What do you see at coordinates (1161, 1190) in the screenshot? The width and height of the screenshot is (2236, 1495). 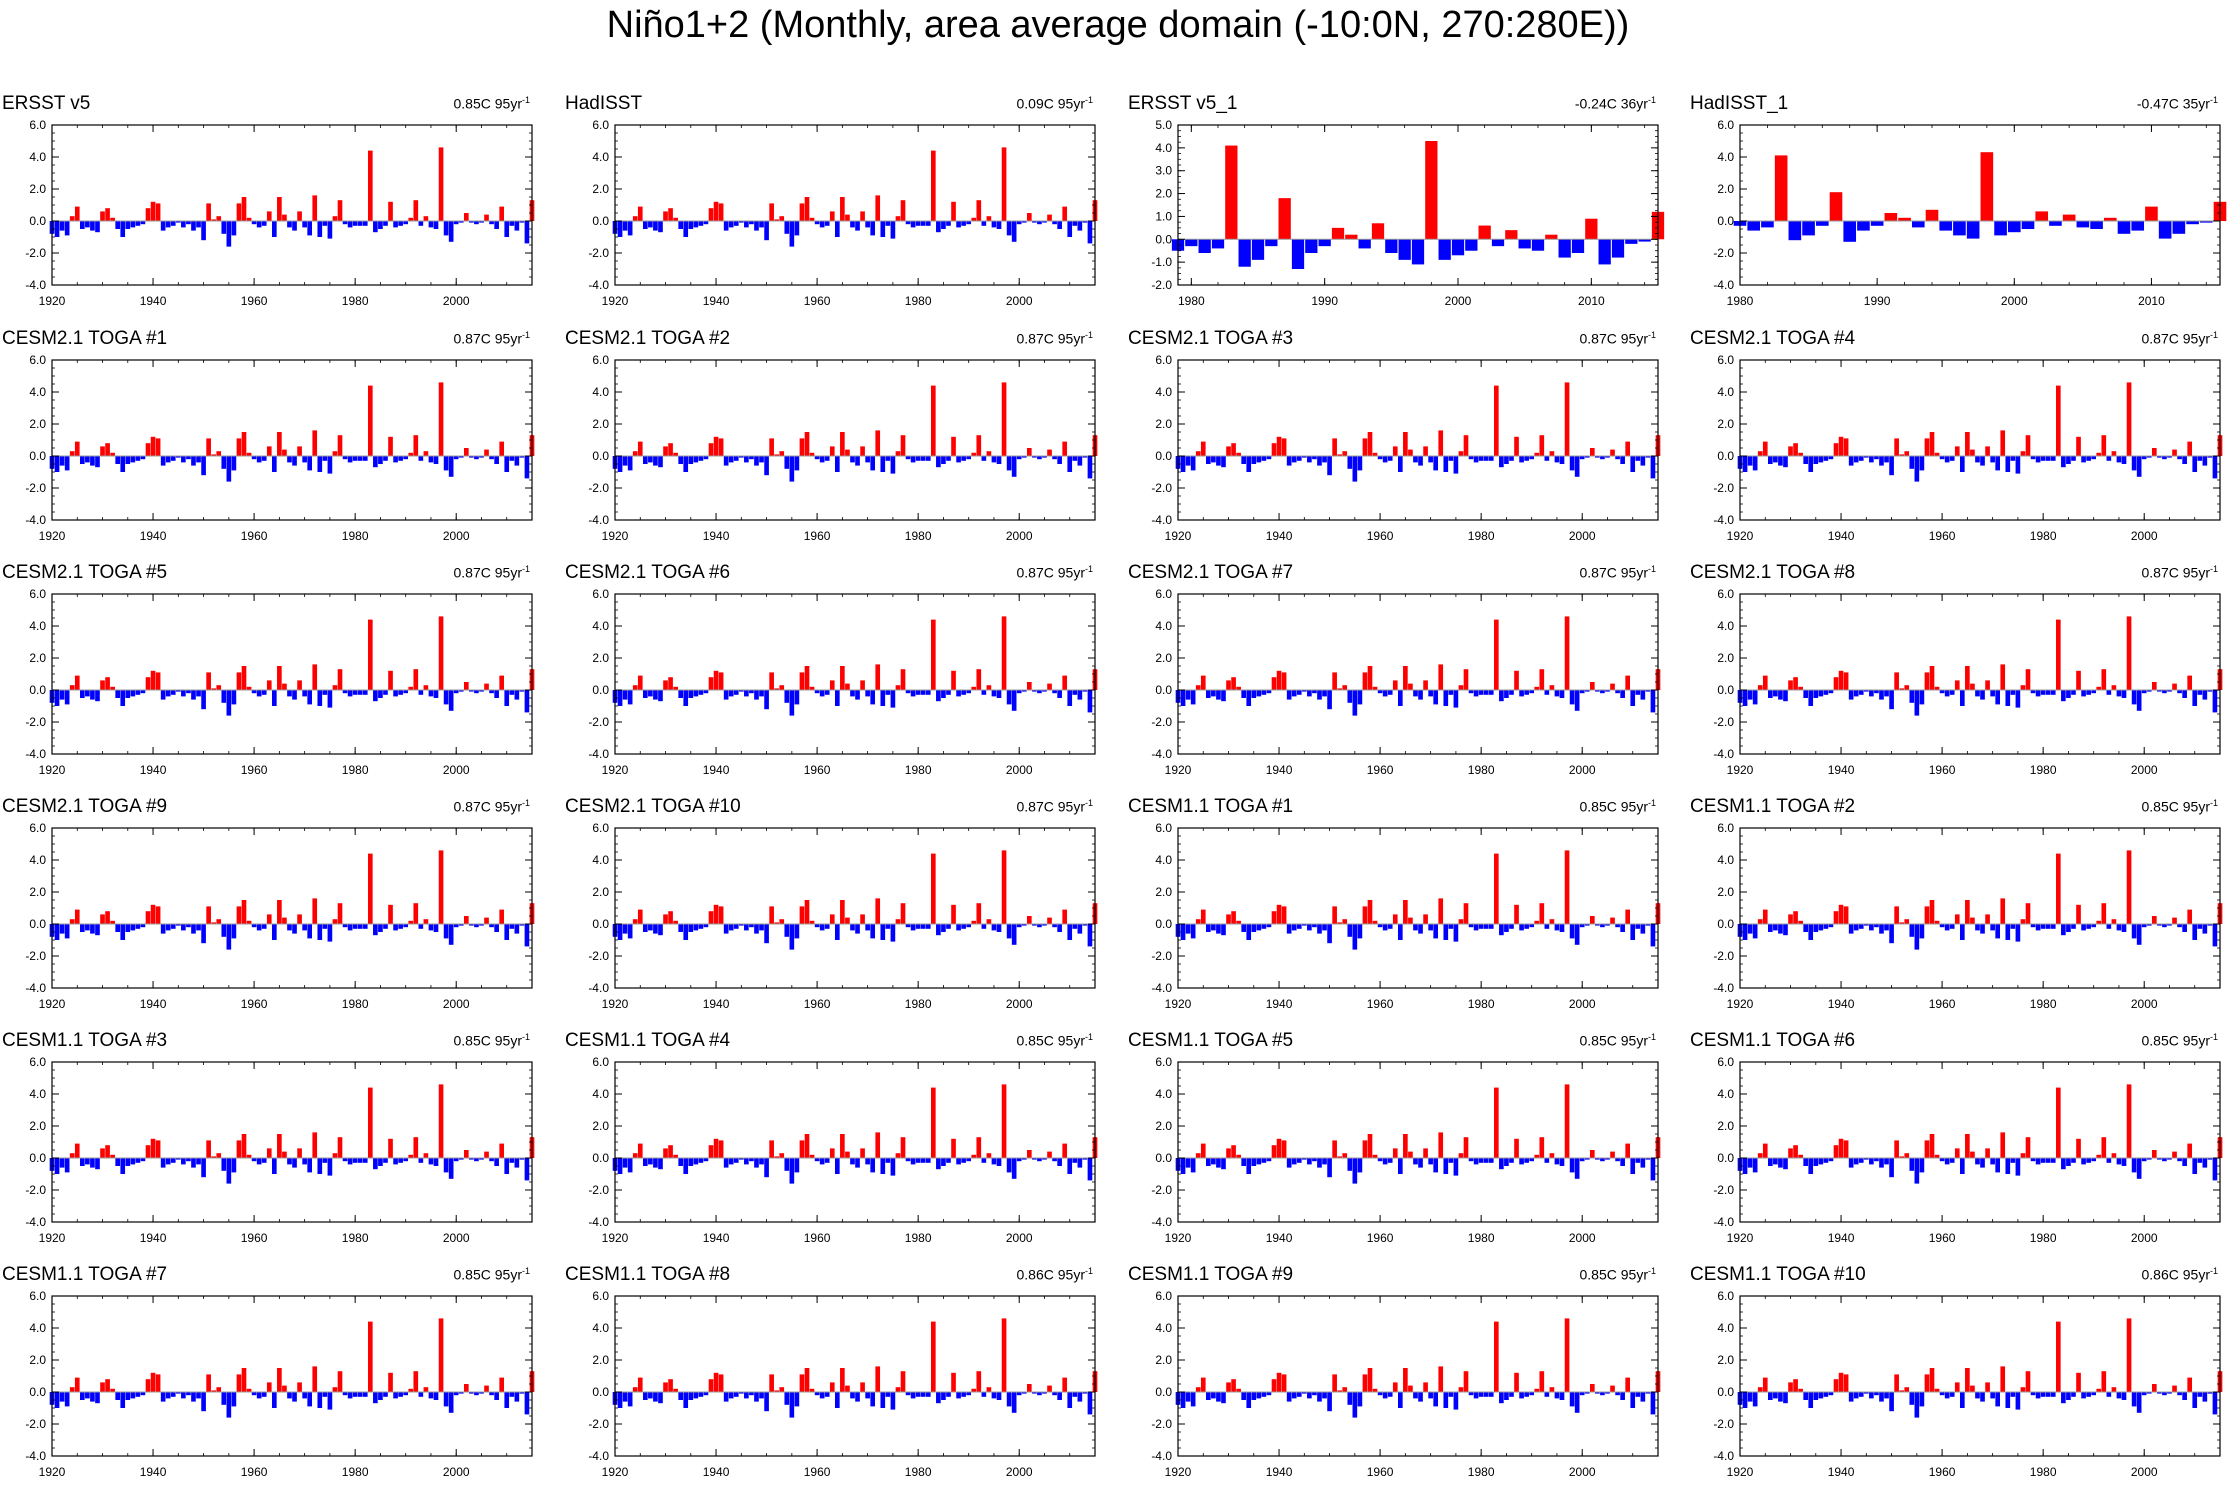 I see `y-tick-label: -2.0` at bounding box center [1161, 1190].